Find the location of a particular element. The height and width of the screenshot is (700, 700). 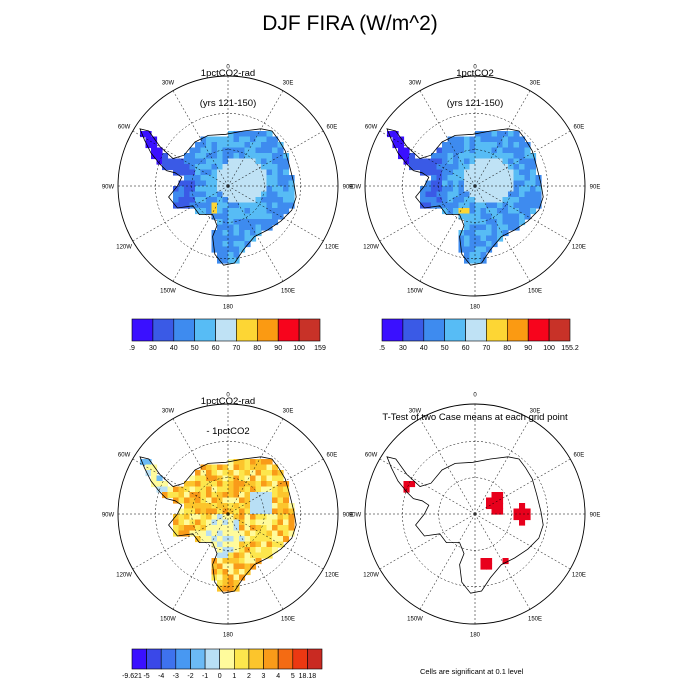

longitude-label: 30E is located at coordinates (288, 84).